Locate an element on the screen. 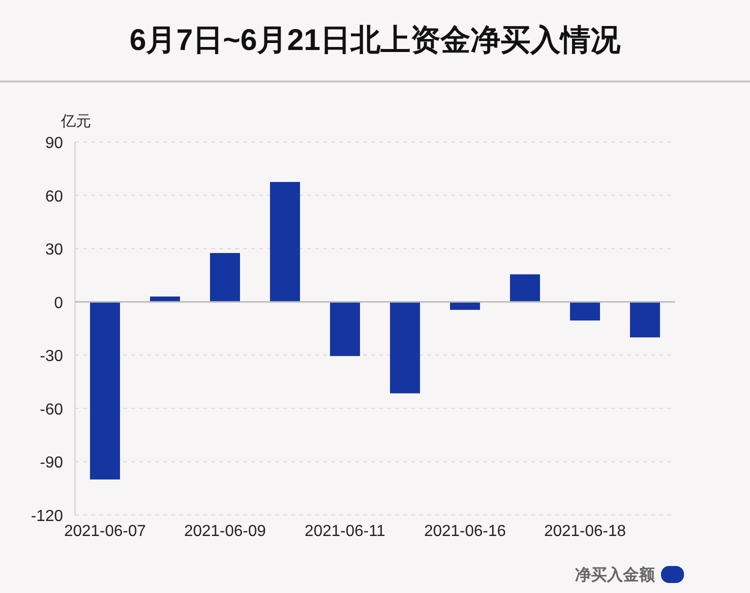 The height and width of the screenshot is (593, 750). x-tick-label: 2021-06-18 is located at coordinates (585, 531).